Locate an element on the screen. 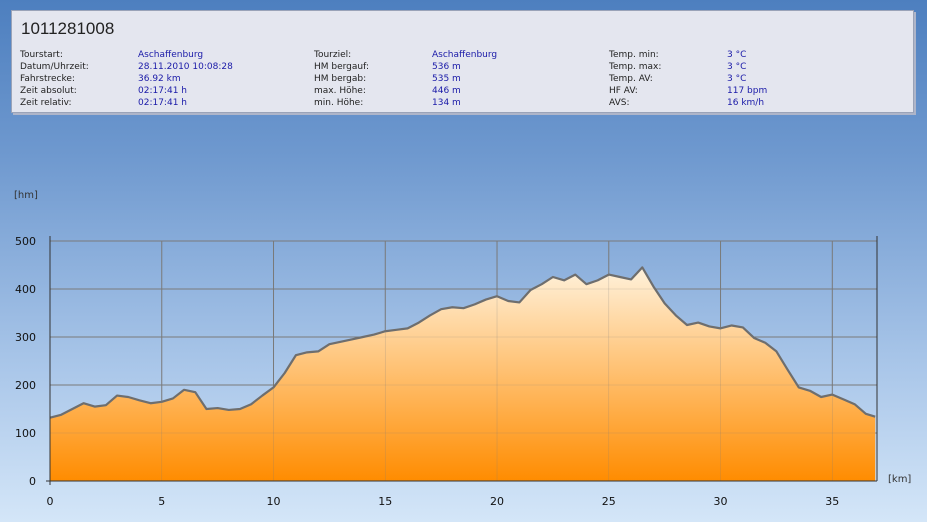 This screenshot has height=522, width=927. y-unit-label: [hm] is located at coordinates (26, 195).